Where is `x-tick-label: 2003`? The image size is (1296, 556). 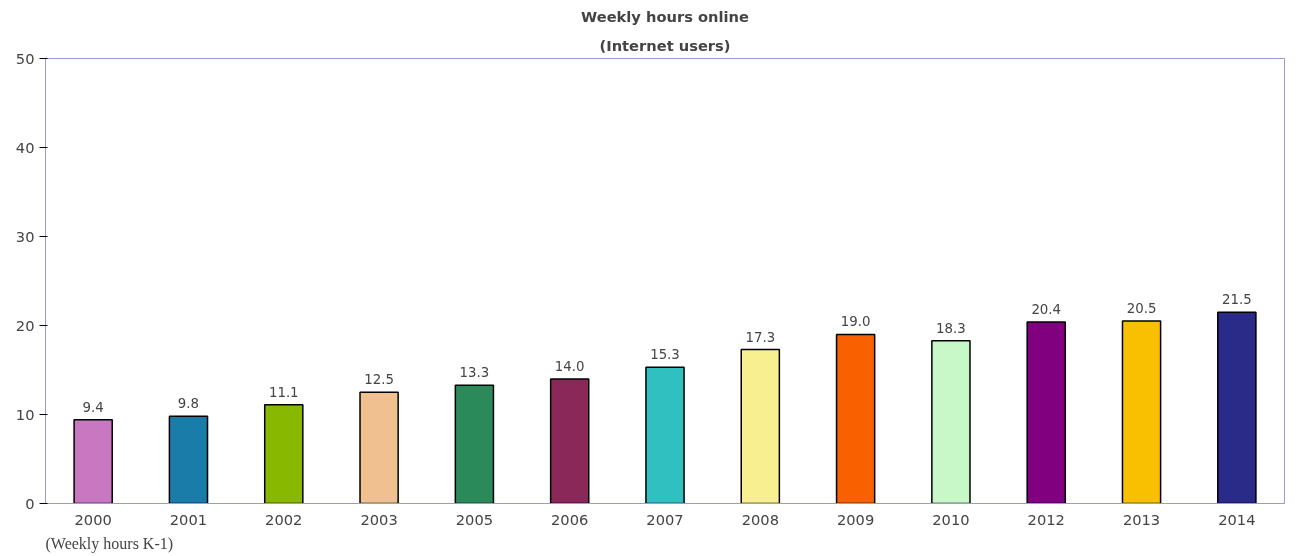
x-tick-label: 2003 is located at coordinates (379, 519).